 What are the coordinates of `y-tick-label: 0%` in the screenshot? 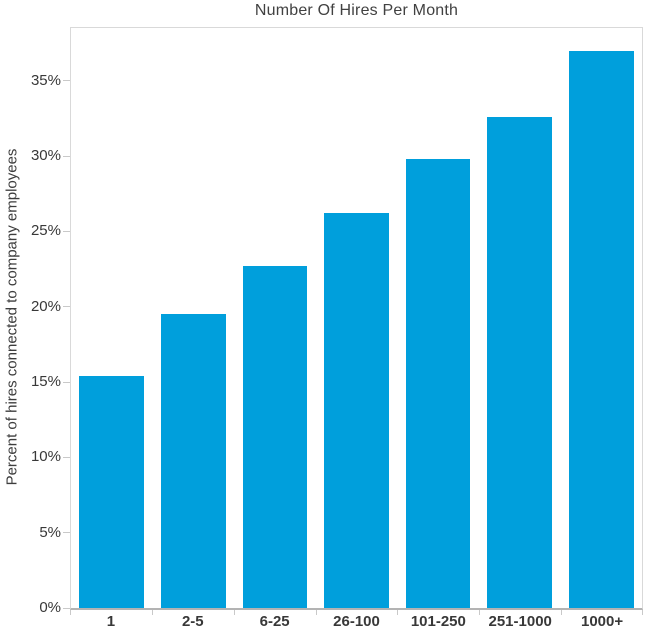 It's located at (50, 607).